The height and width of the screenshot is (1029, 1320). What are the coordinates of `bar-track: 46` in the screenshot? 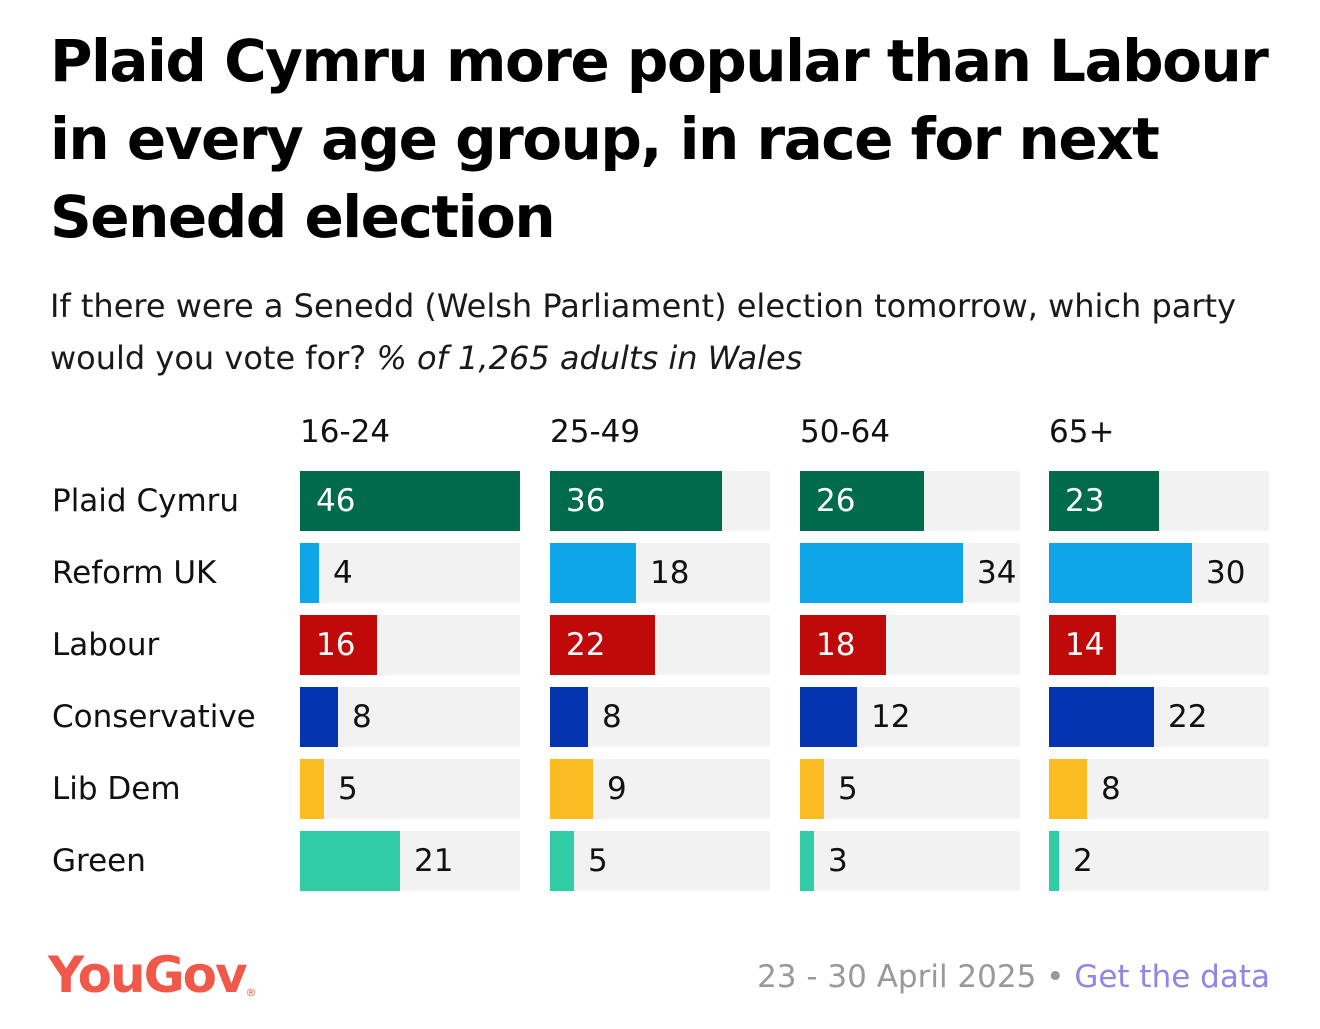 It's located at (410, 501).